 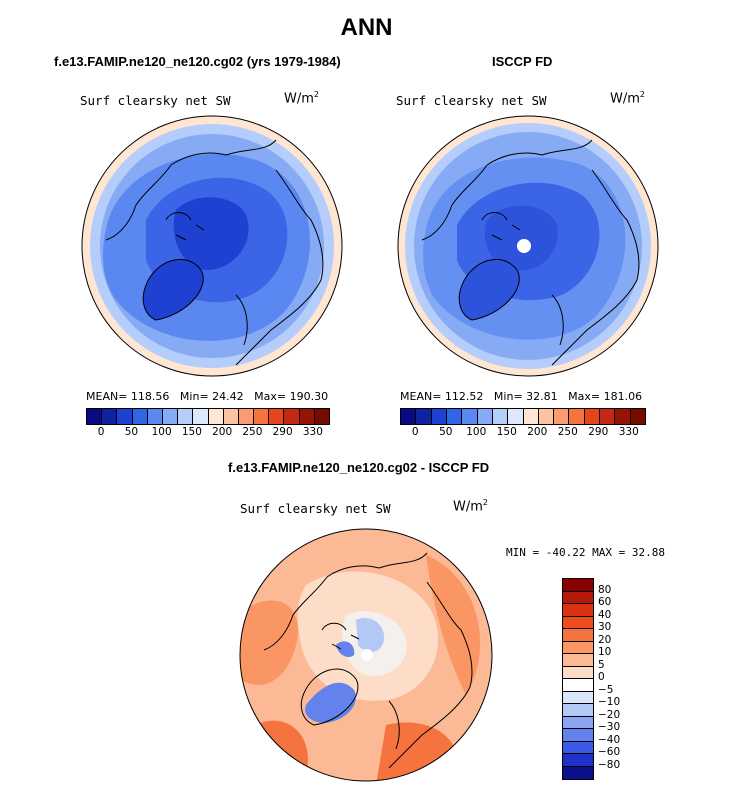 What do you see at coordinates (330, 702) in the screenshot?
I see `map-diff-cold-greenland` at bounding box center [330, 702].